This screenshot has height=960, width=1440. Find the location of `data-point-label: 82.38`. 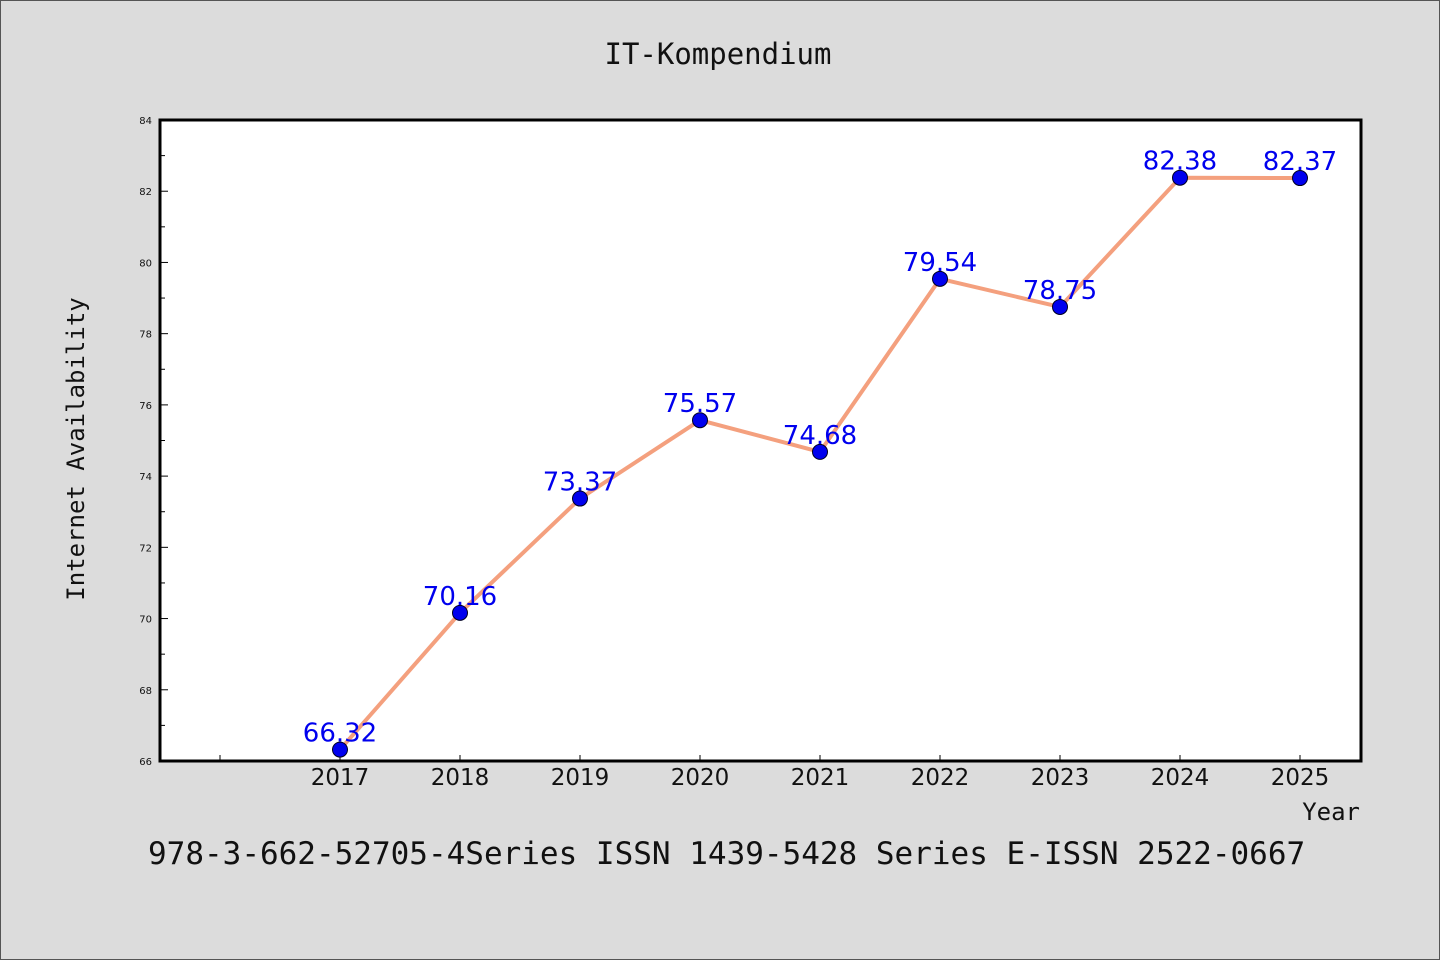

data-point-label: 82.38 is located at coordinates (1180, 162).